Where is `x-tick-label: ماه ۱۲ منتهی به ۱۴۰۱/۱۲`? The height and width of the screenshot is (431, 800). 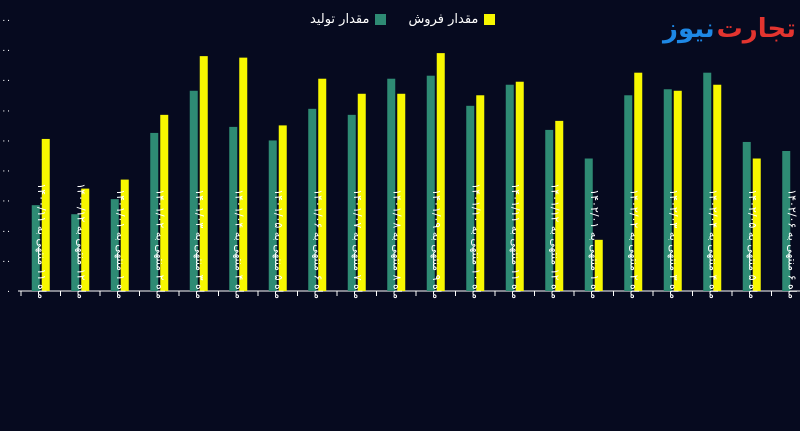
x-tick-label: ماه ۱۲ منتهی به ۱۴۰۱/۱۲ is located at coordinates (554, 241).